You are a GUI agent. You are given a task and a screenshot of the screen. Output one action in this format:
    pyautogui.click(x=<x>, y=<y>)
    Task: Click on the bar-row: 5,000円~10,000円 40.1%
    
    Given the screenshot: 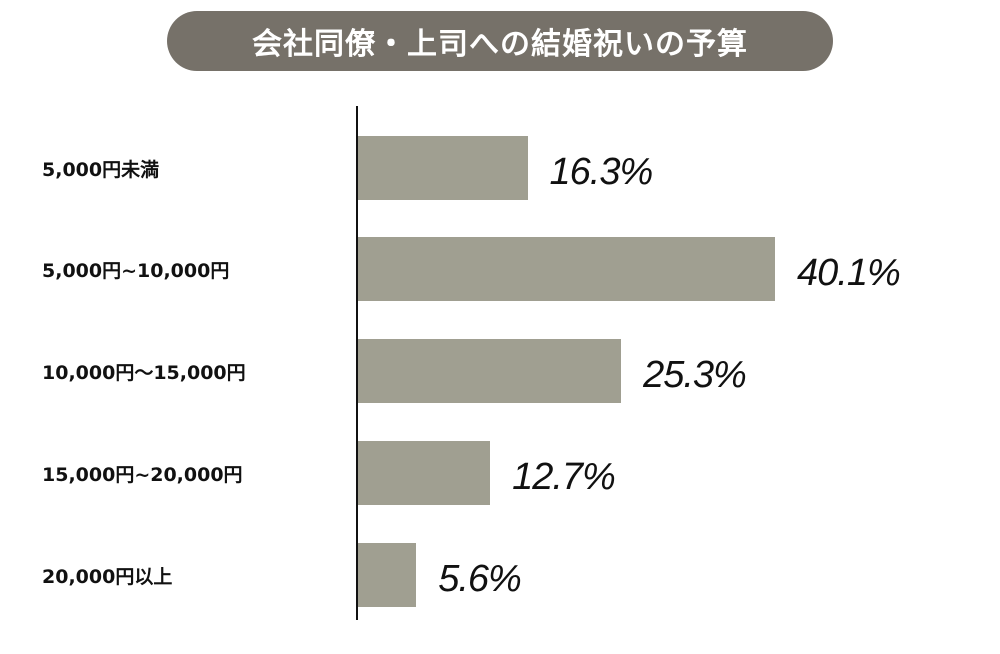 What is the action you would take?
    pyautogui.click(x=500, y=269)
    